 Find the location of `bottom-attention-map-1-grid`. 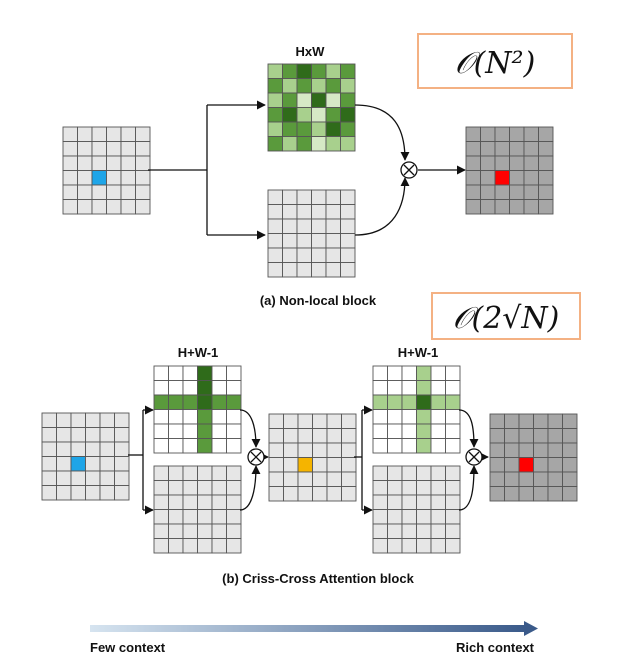

bottom-attention-map-1-grid is located at coordinates (197, 409).